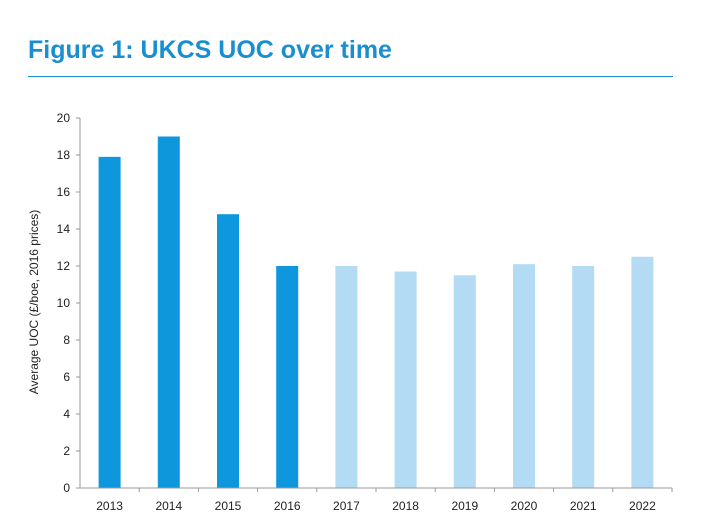 The height and width of the screenshot is (529, 720). What do you see at coordinates (583, 377) in the screenshot?
I see `bar-2021` at bounding box center [583, 377].